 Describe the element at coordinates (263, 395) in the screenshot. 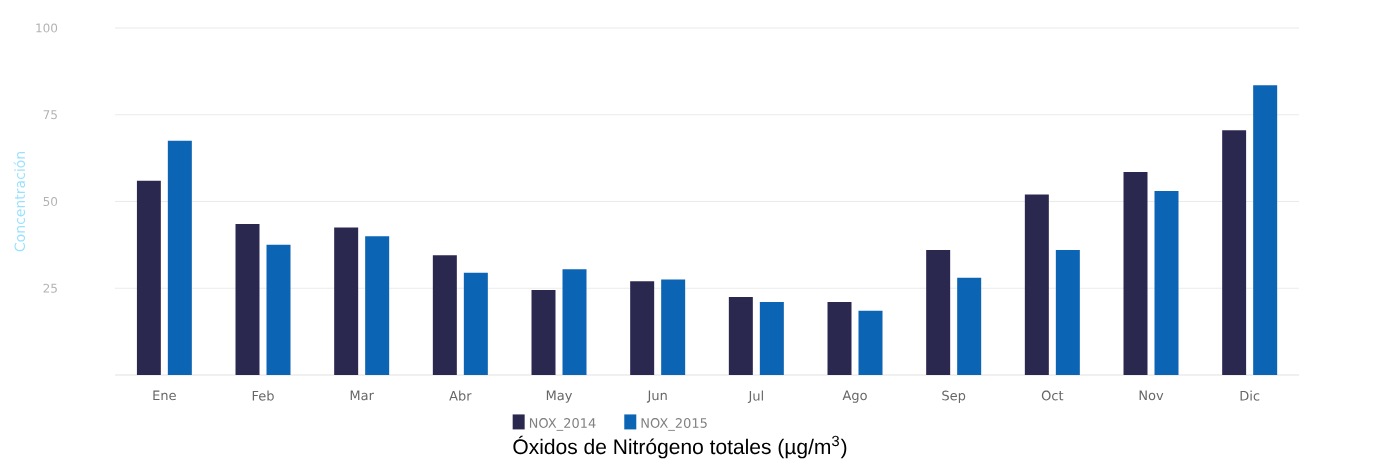

I see `x-tick-label: Feb` at that location.